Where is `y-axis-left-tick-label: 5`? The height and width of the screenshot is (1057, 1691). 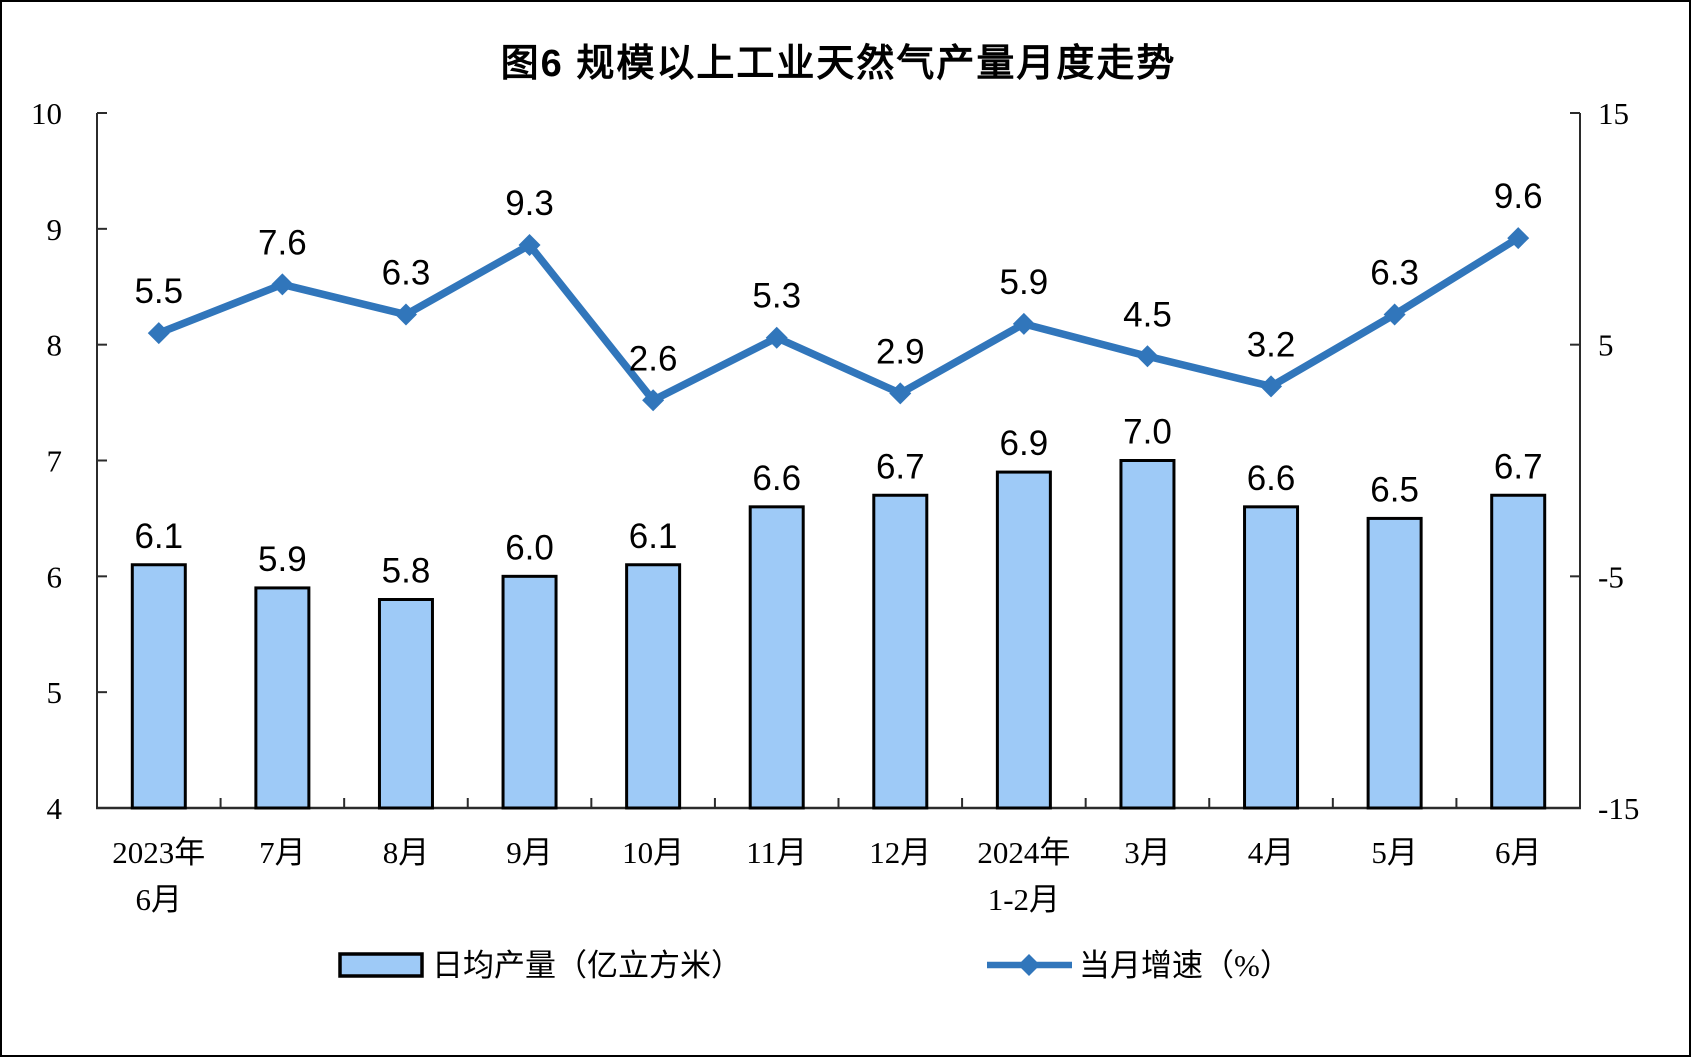 y-axis-left-tick-label: 5 is located at coordinates (55, 692).